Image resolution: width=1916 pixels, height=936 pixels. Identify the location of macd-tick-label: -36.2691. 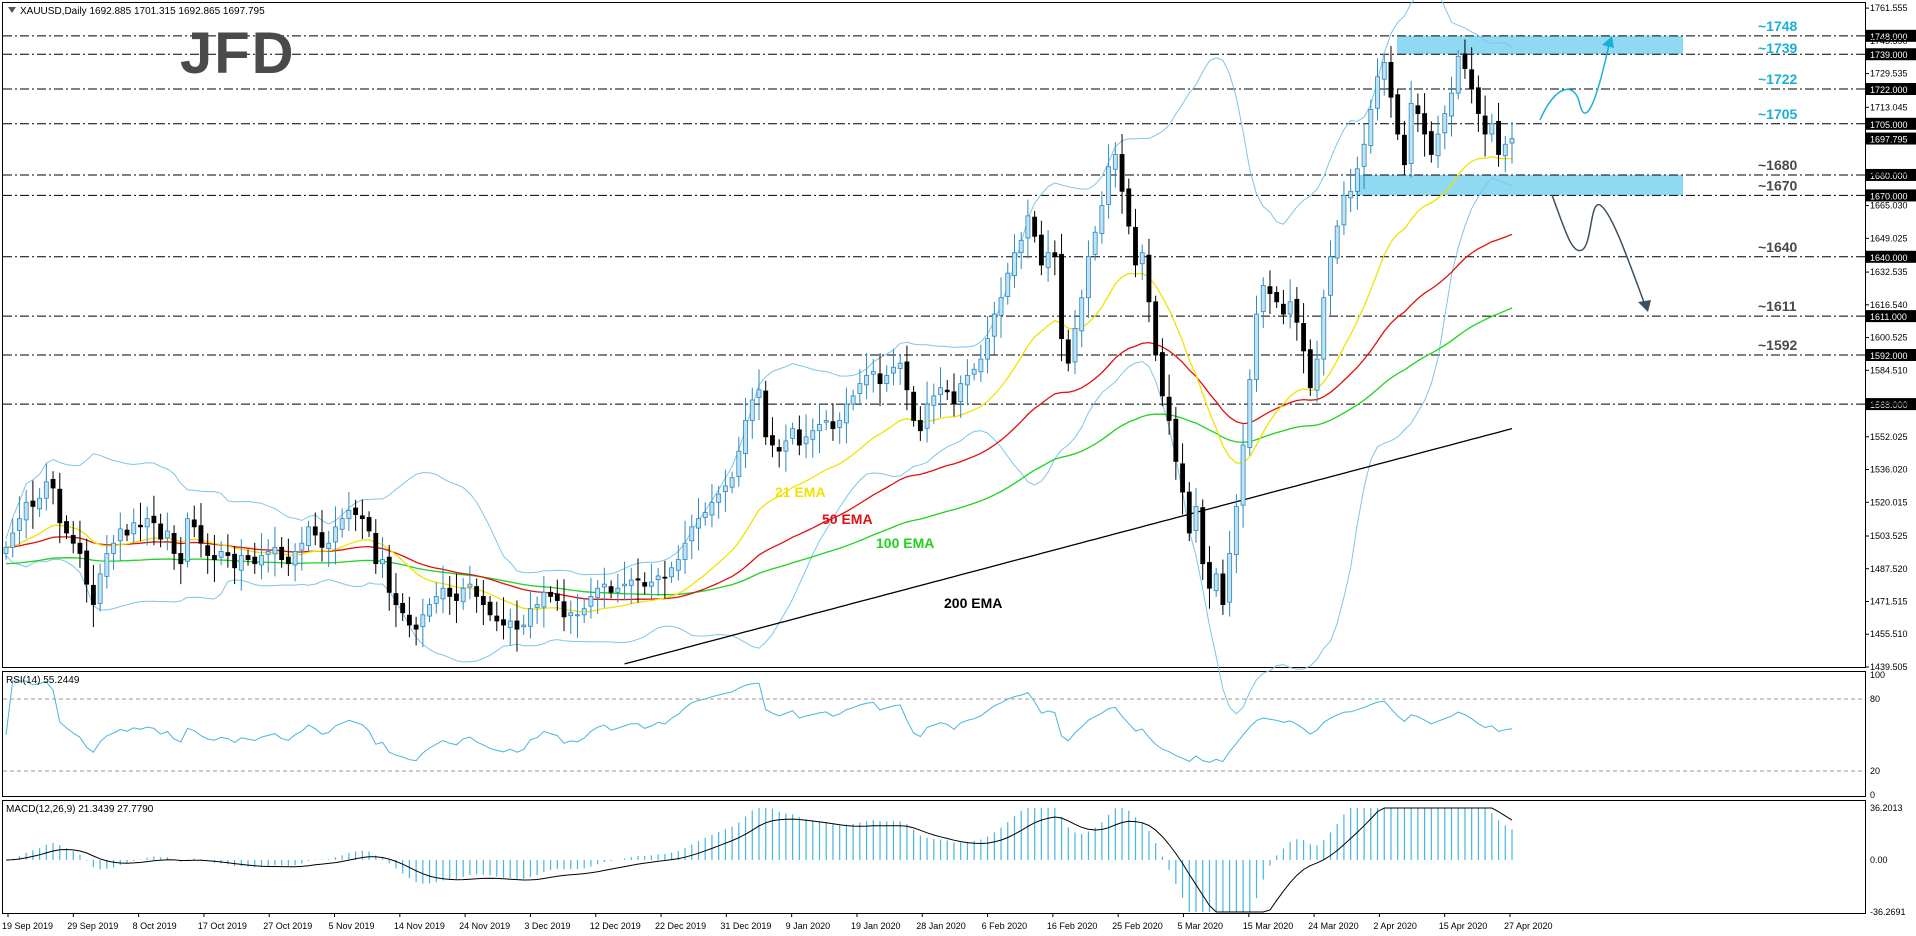
(1888, 912).